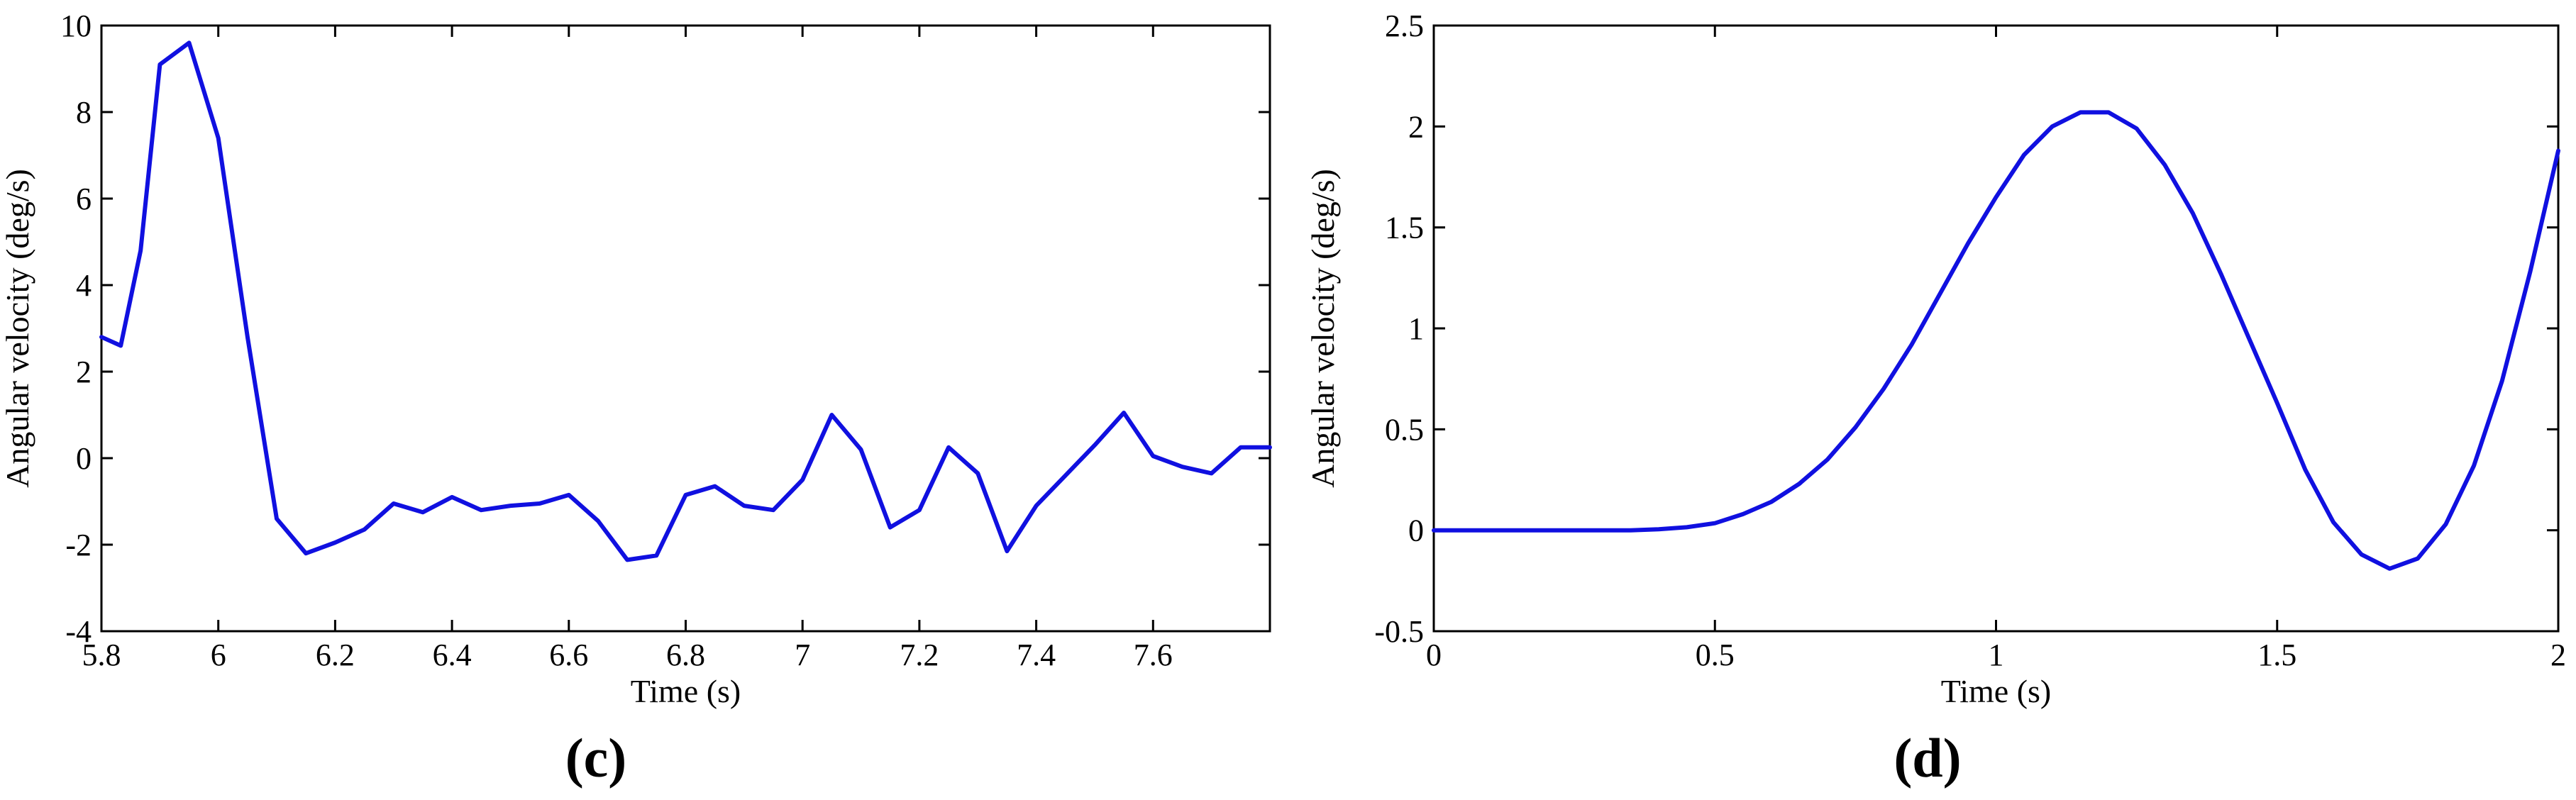 Image resolution: width=2576 pixels, height=800 pixels. Describe the element at coordinates (1036, 655) in the screenshot. I see `x-tick-label: 7.4` at that location.